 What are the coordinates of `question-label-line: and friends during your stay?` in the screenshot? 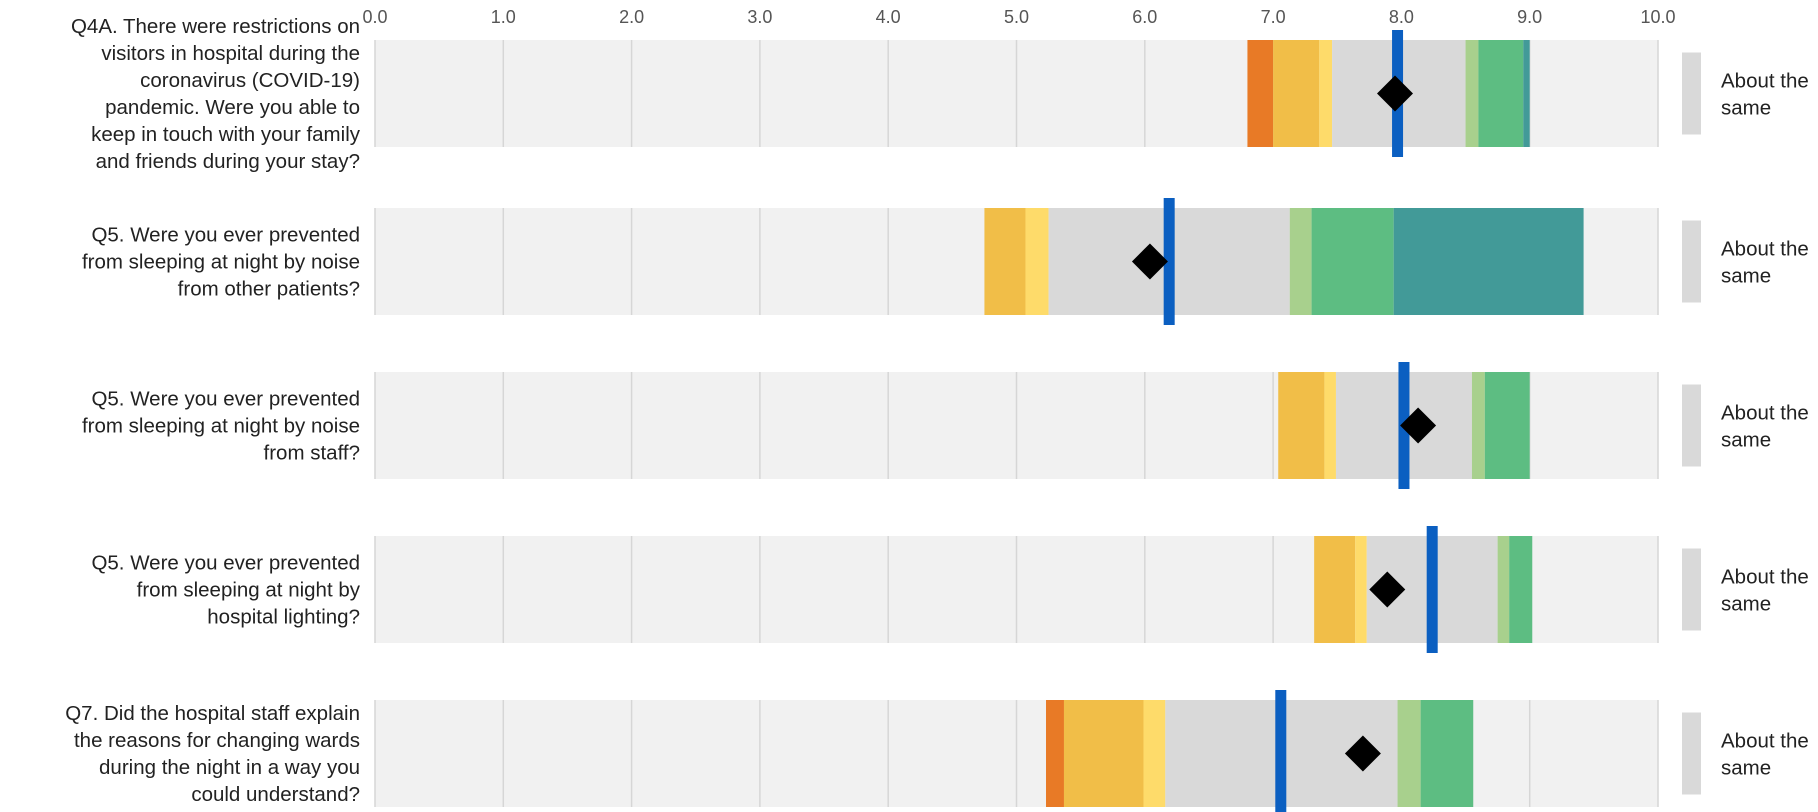 It's located at (228, 161).